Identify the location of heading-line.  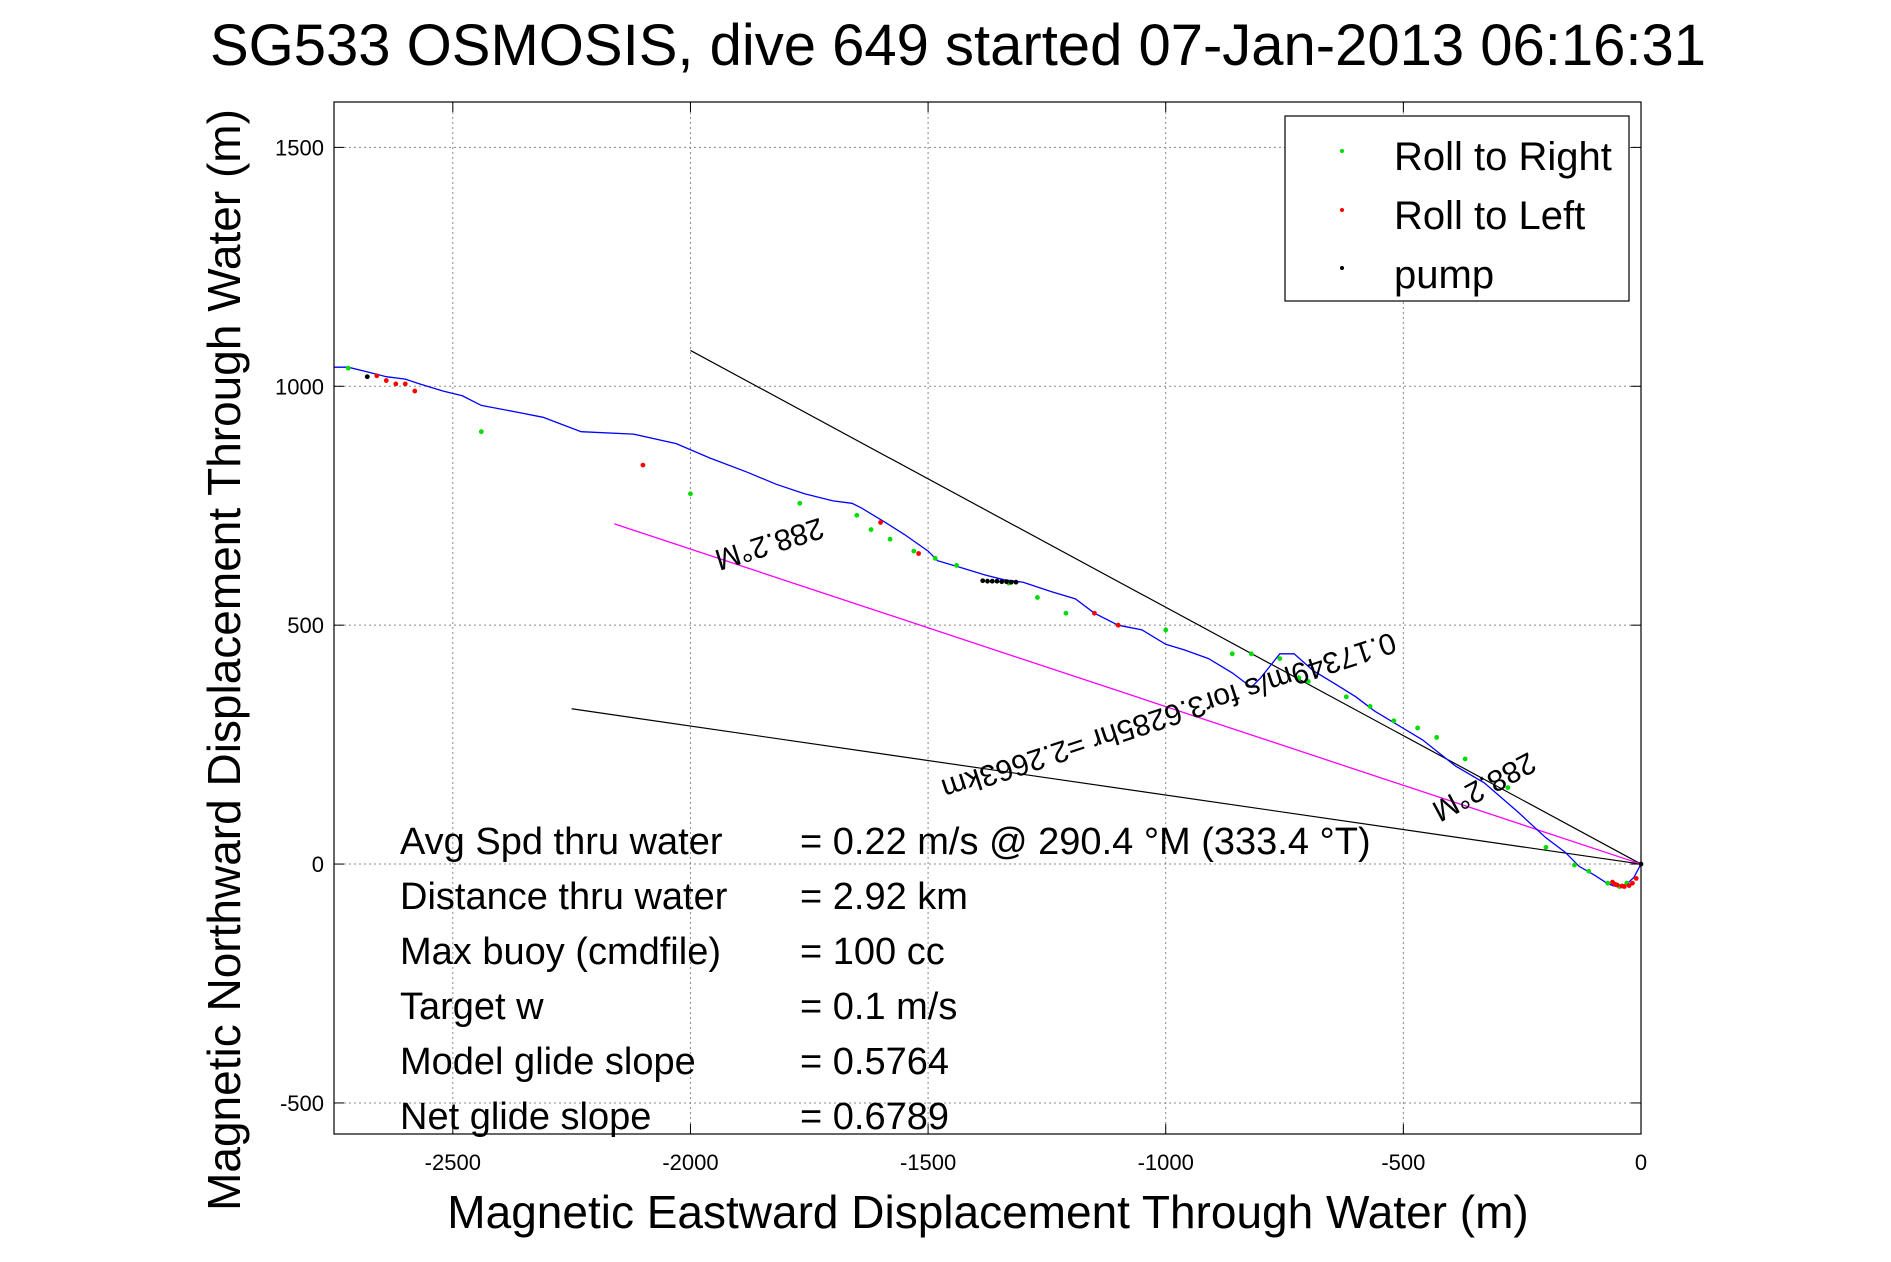
(1106, 786).